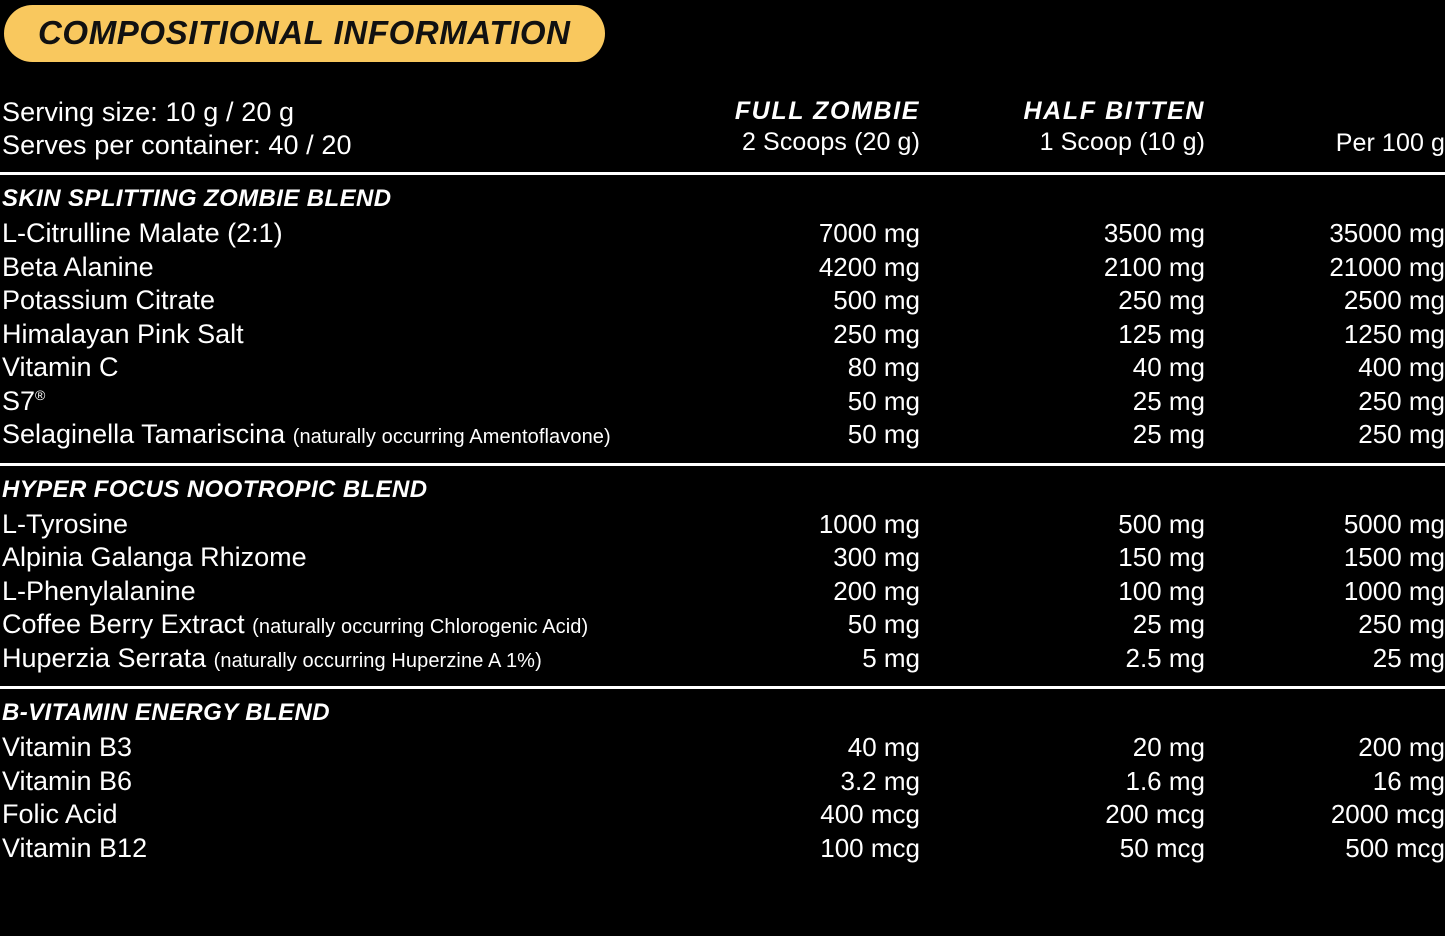 The height and width of the screenshot is (936, 1445). I want to click on ingredient-name: S7®, so click(24, 400).